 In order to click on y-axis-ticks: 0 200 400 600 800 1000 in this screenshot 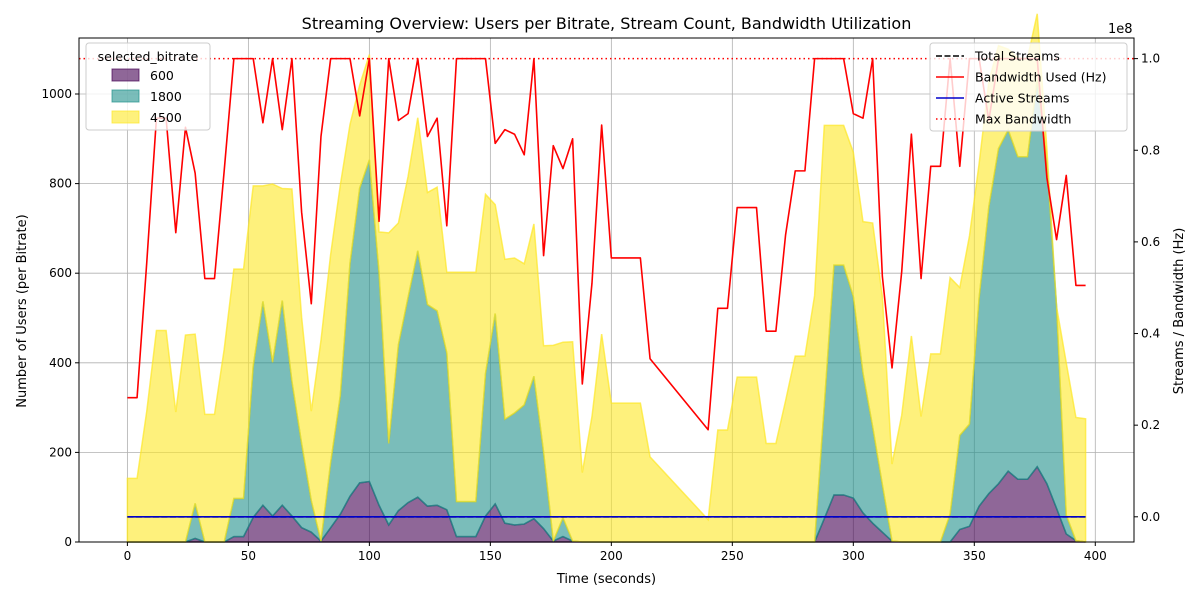, I will do `click(60, 318)`.